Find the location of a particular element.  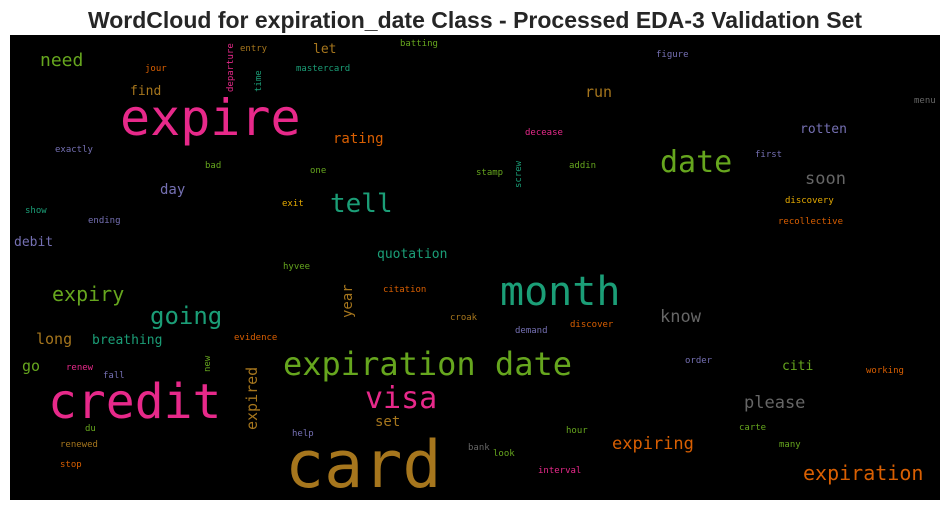

word: new is located at coordinates (208, 363).